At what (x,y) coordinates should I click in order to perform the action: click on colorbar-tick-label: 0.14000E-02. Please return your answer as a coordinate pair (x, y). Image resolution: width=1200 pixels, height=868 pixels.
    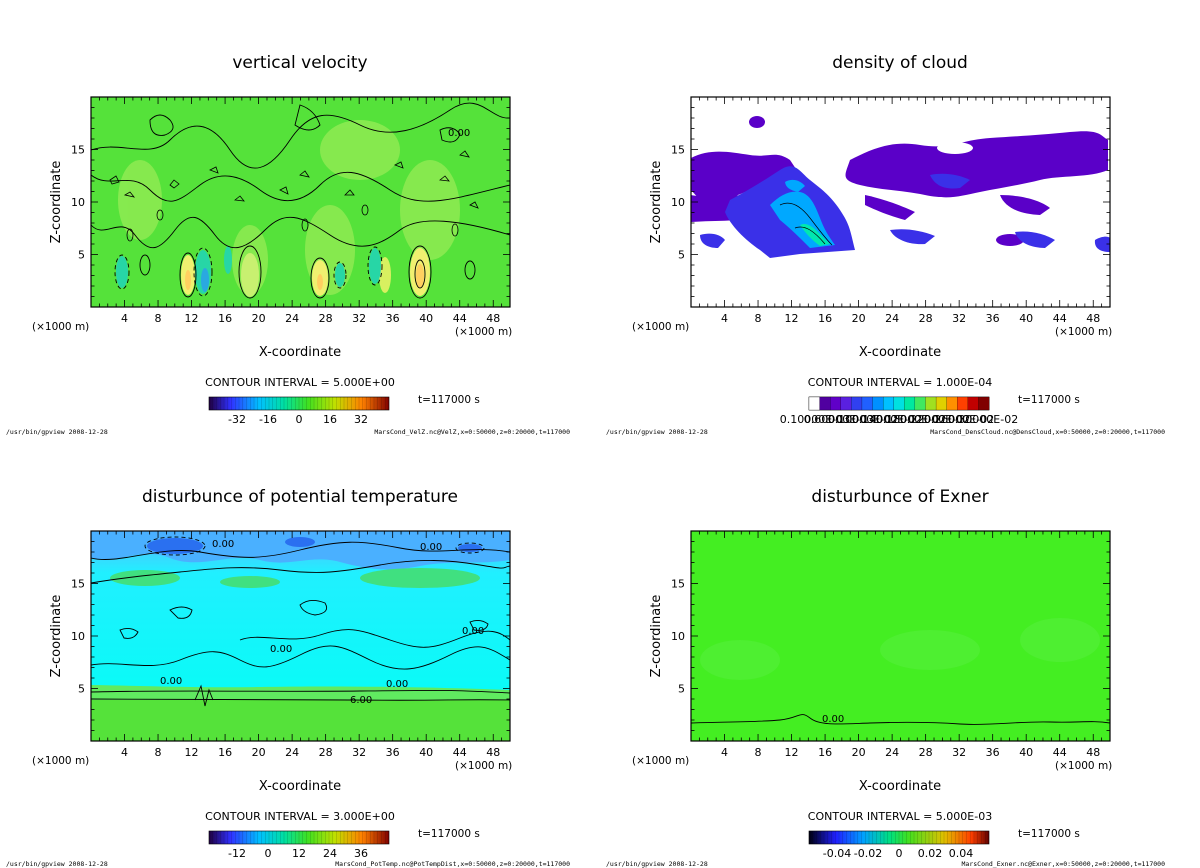
    Looking at the image, I should click on (887, 419).